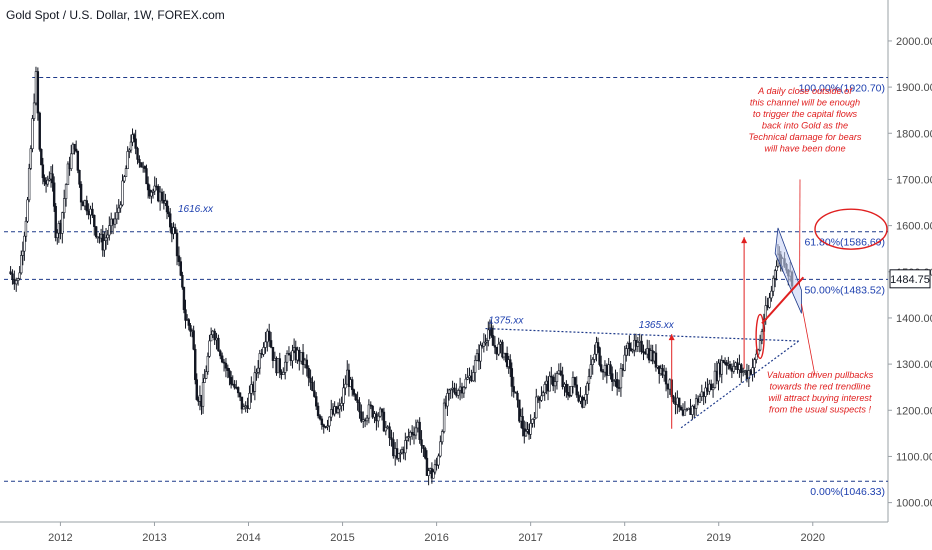  Describe the element at coordinates (342, 538) in the screenshot. I see `x-tick-label: 2015` at that location.